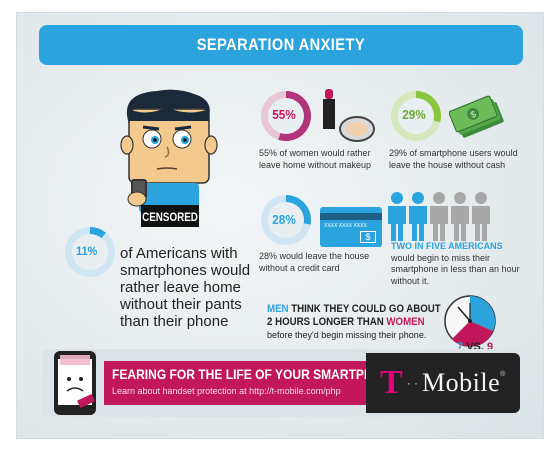  I want to click on vs-women-hours: 9, so click(490, 347).